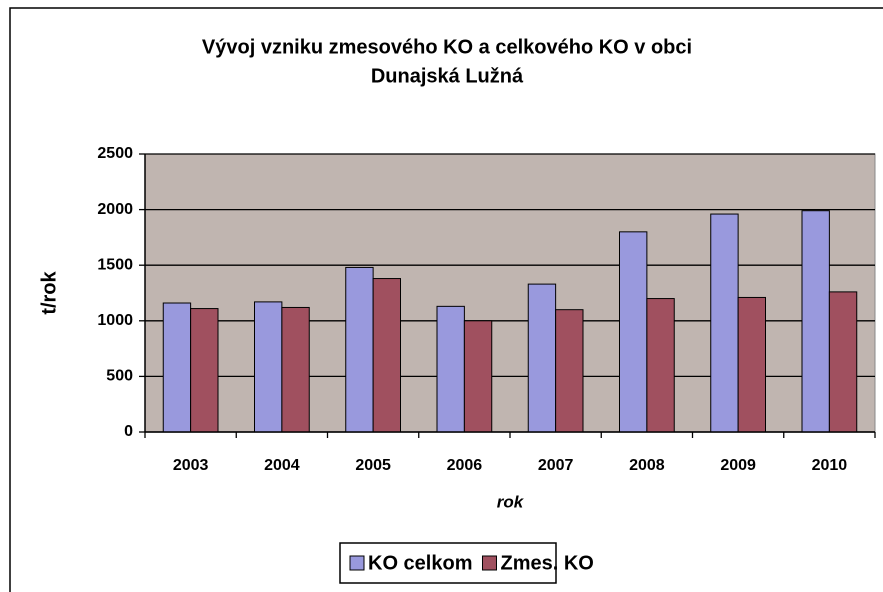 The height and width of the screenshot is (592, 883). Describe the element at coordinates (511, 501) in the screenshot. I see `x-axis-label: rok` at that location.